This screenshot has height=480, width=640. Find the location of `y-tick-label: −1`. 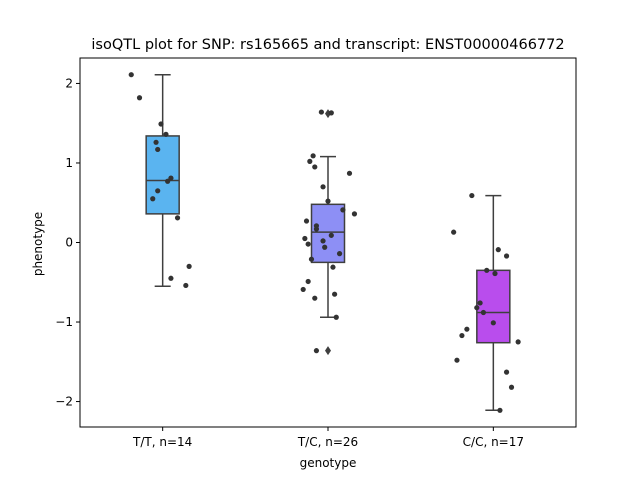

y-tick-label: −1 is located at coordinates (64, 322).